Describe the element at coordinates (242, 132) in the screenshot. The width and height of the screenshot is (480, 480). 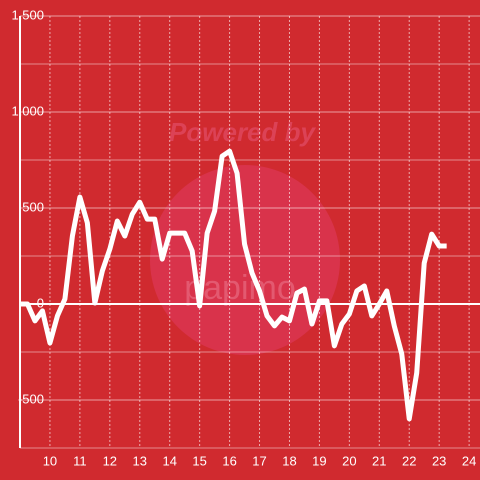
I see `watermark-text: Powered by` at that location.